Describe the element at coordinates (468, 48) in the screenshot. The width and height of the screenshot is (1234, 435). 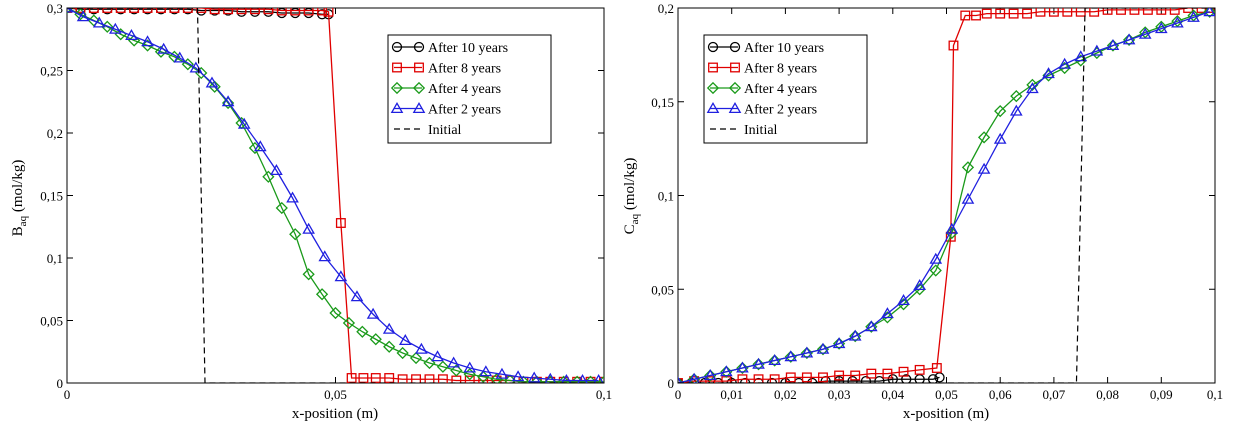
I see `chart-1-legend-label: After 10 years` at that location.